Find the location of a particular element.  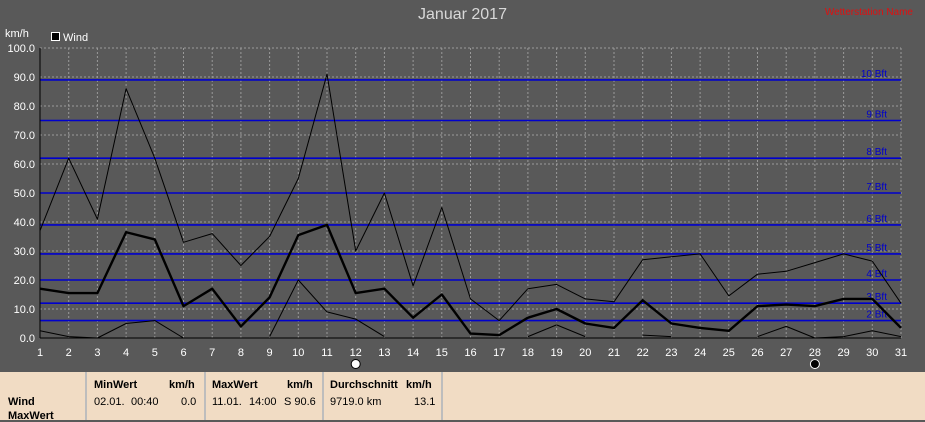

x-tick-label: 11 is located at coordinates (326, 353).